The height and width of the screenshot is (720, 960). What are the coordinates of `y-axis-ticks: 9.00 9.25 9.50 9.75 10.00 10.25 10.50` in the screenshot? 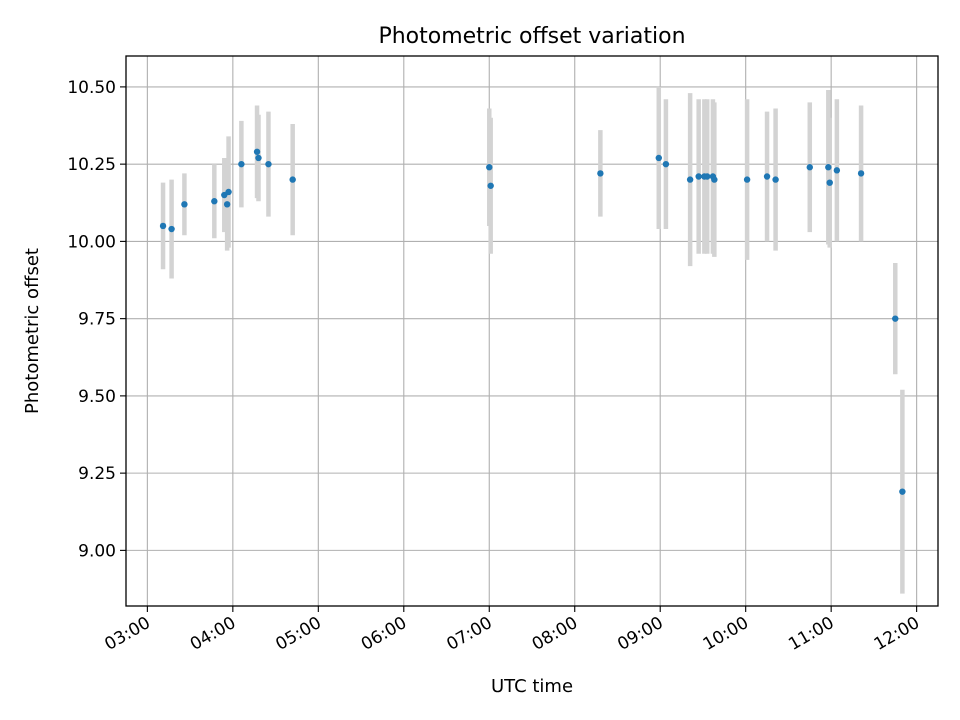 It's located at (96, 319).